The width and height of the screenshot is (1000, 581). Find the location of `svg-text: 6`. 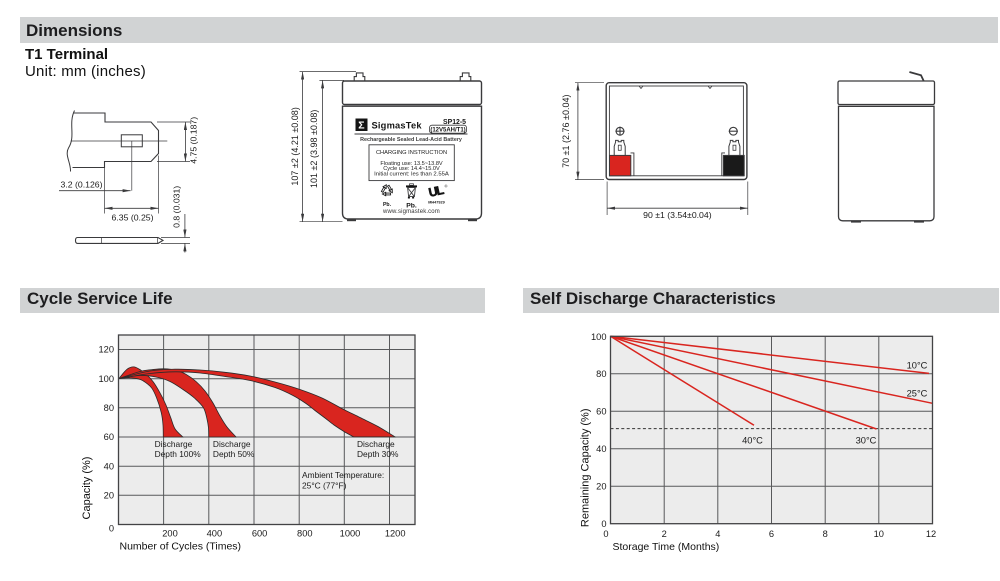

svg-text: 6 is located at coordinates (771, 534).